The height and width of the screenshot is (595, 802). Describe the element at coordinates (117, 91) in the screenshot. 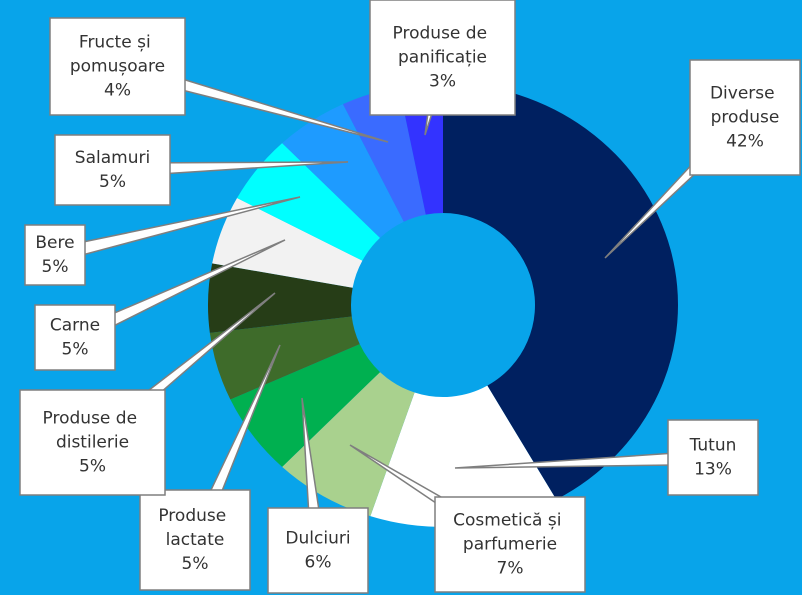

I see `value-label: 4%` at that location.